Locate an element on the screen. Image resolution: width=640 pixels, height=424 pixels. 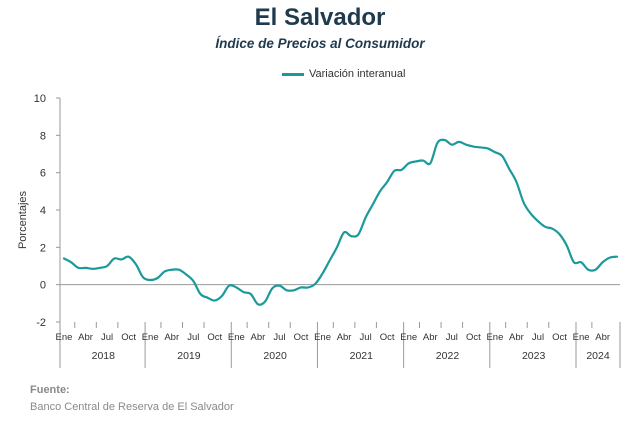
year-label: 2020 is located at coordinates (275, 356).